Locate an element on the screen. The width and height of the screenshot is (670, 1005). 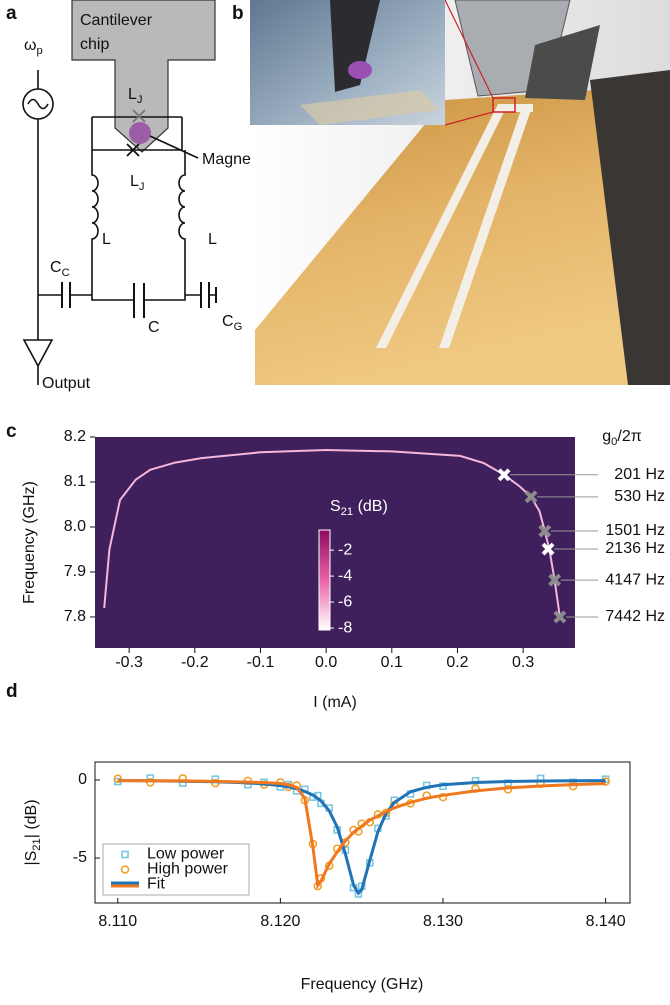
g0-label: 530 Hz is located at coordinates (639, 496).